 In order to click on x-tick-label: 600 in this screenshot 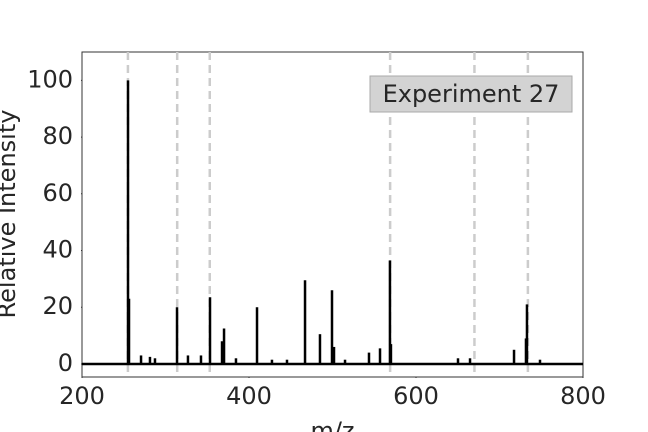, I will do `click(416, 396)`.